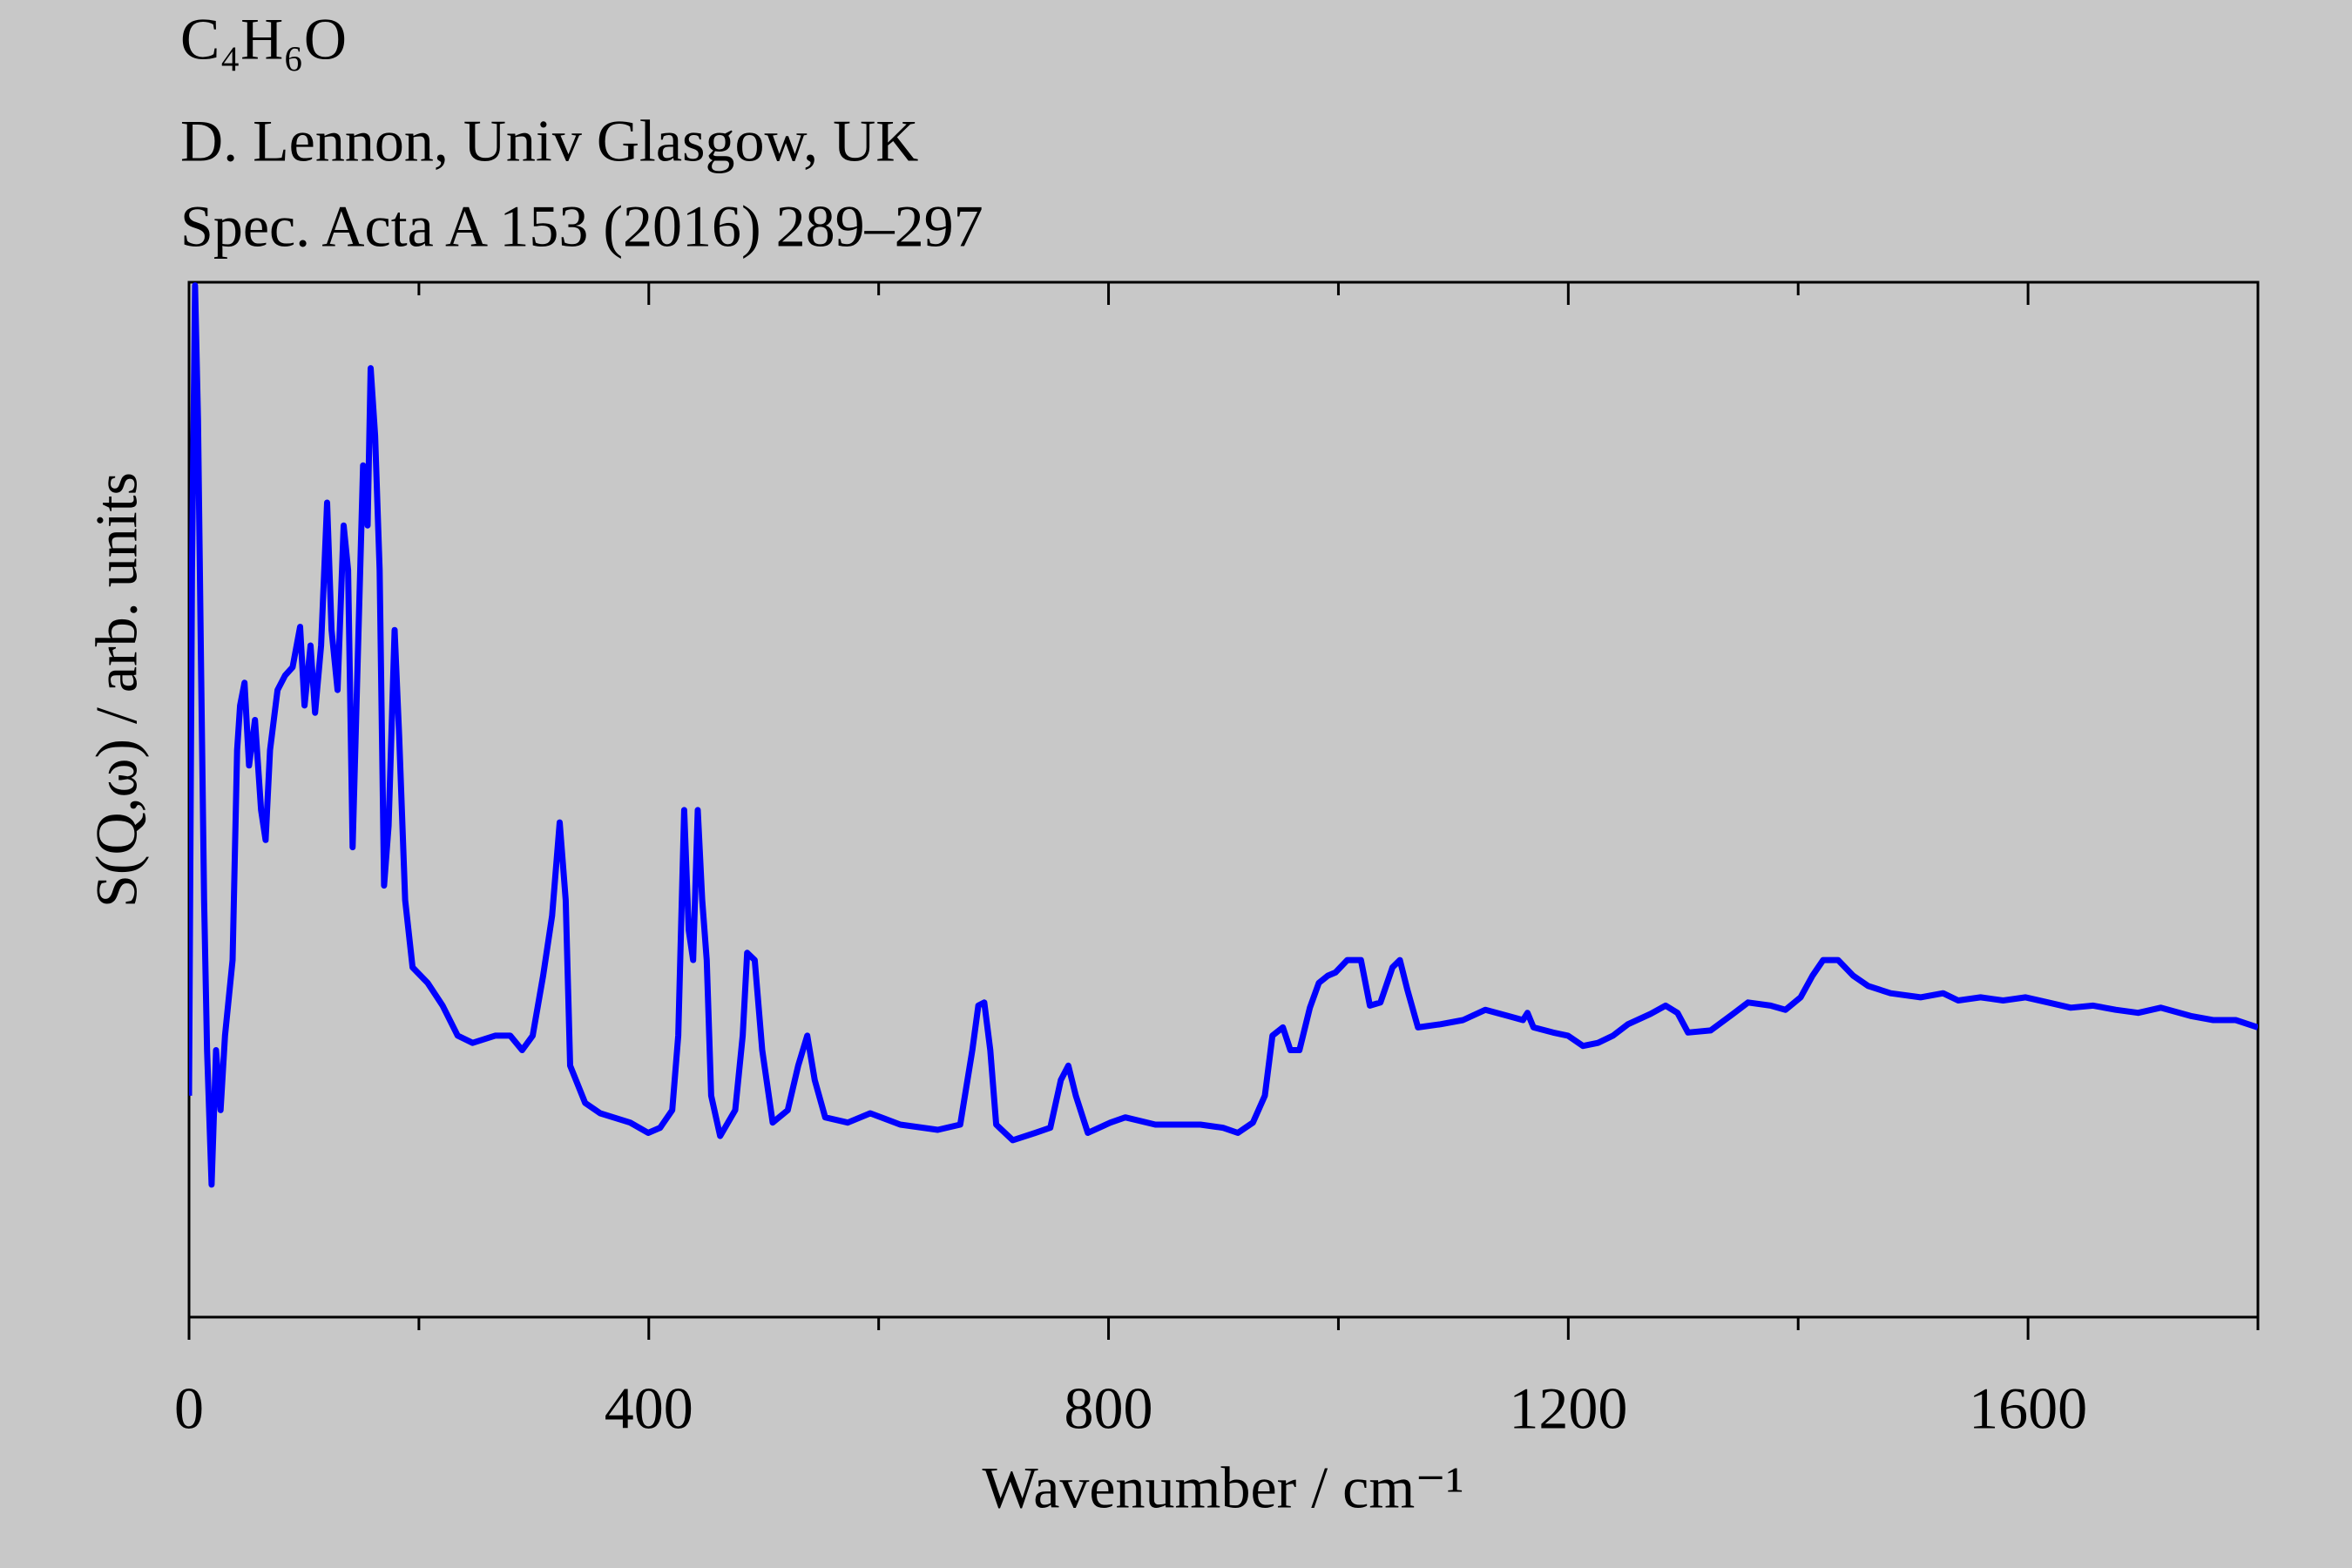 This screenshot has width=2352, height=1568. I want to click on x-axis-label: Wavenumber / cm⁻¹, so click(1222, 1488).